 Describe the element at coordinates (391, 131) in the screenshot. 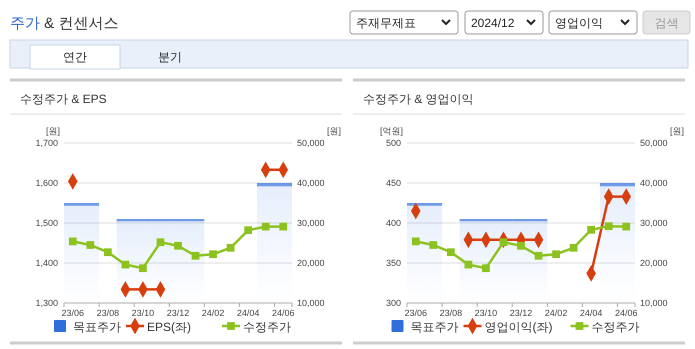

I see `y-axis-title: [억원]` at that location.